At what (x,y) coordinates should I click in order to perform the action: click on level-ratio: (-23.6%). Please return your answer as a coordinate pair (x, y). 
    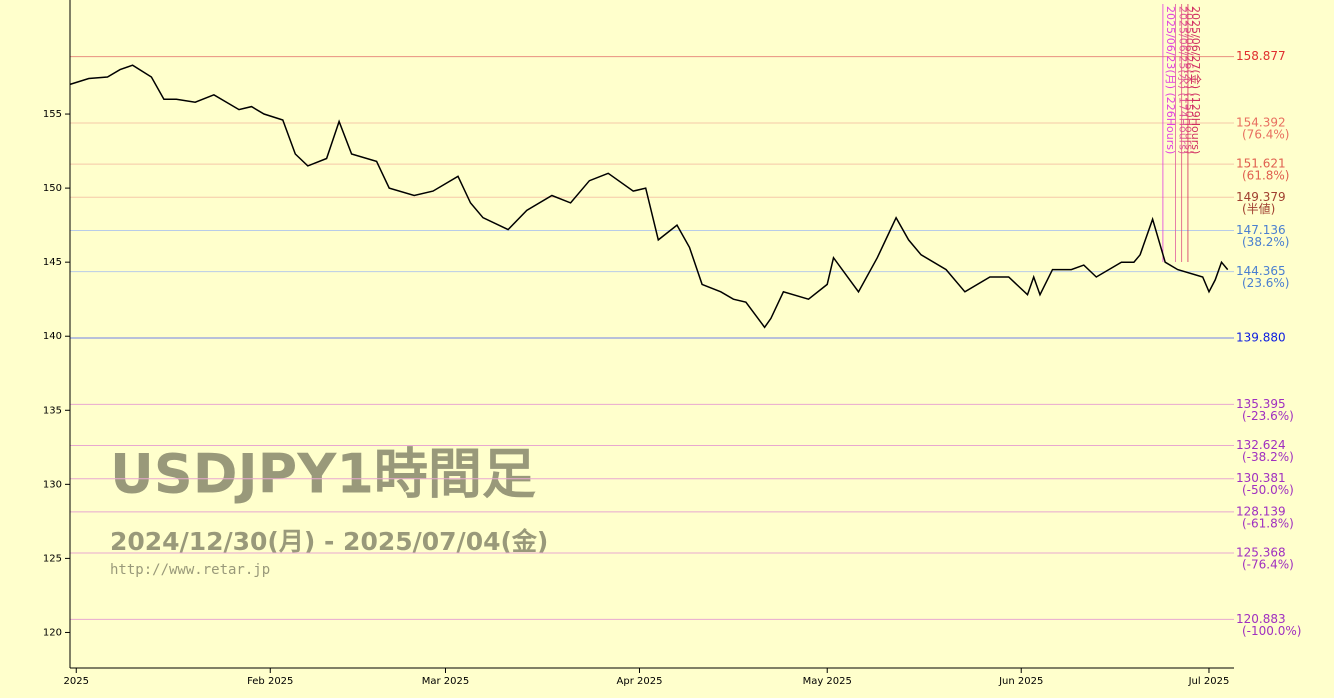
    Looking at the image, I should click on (1268, 416).